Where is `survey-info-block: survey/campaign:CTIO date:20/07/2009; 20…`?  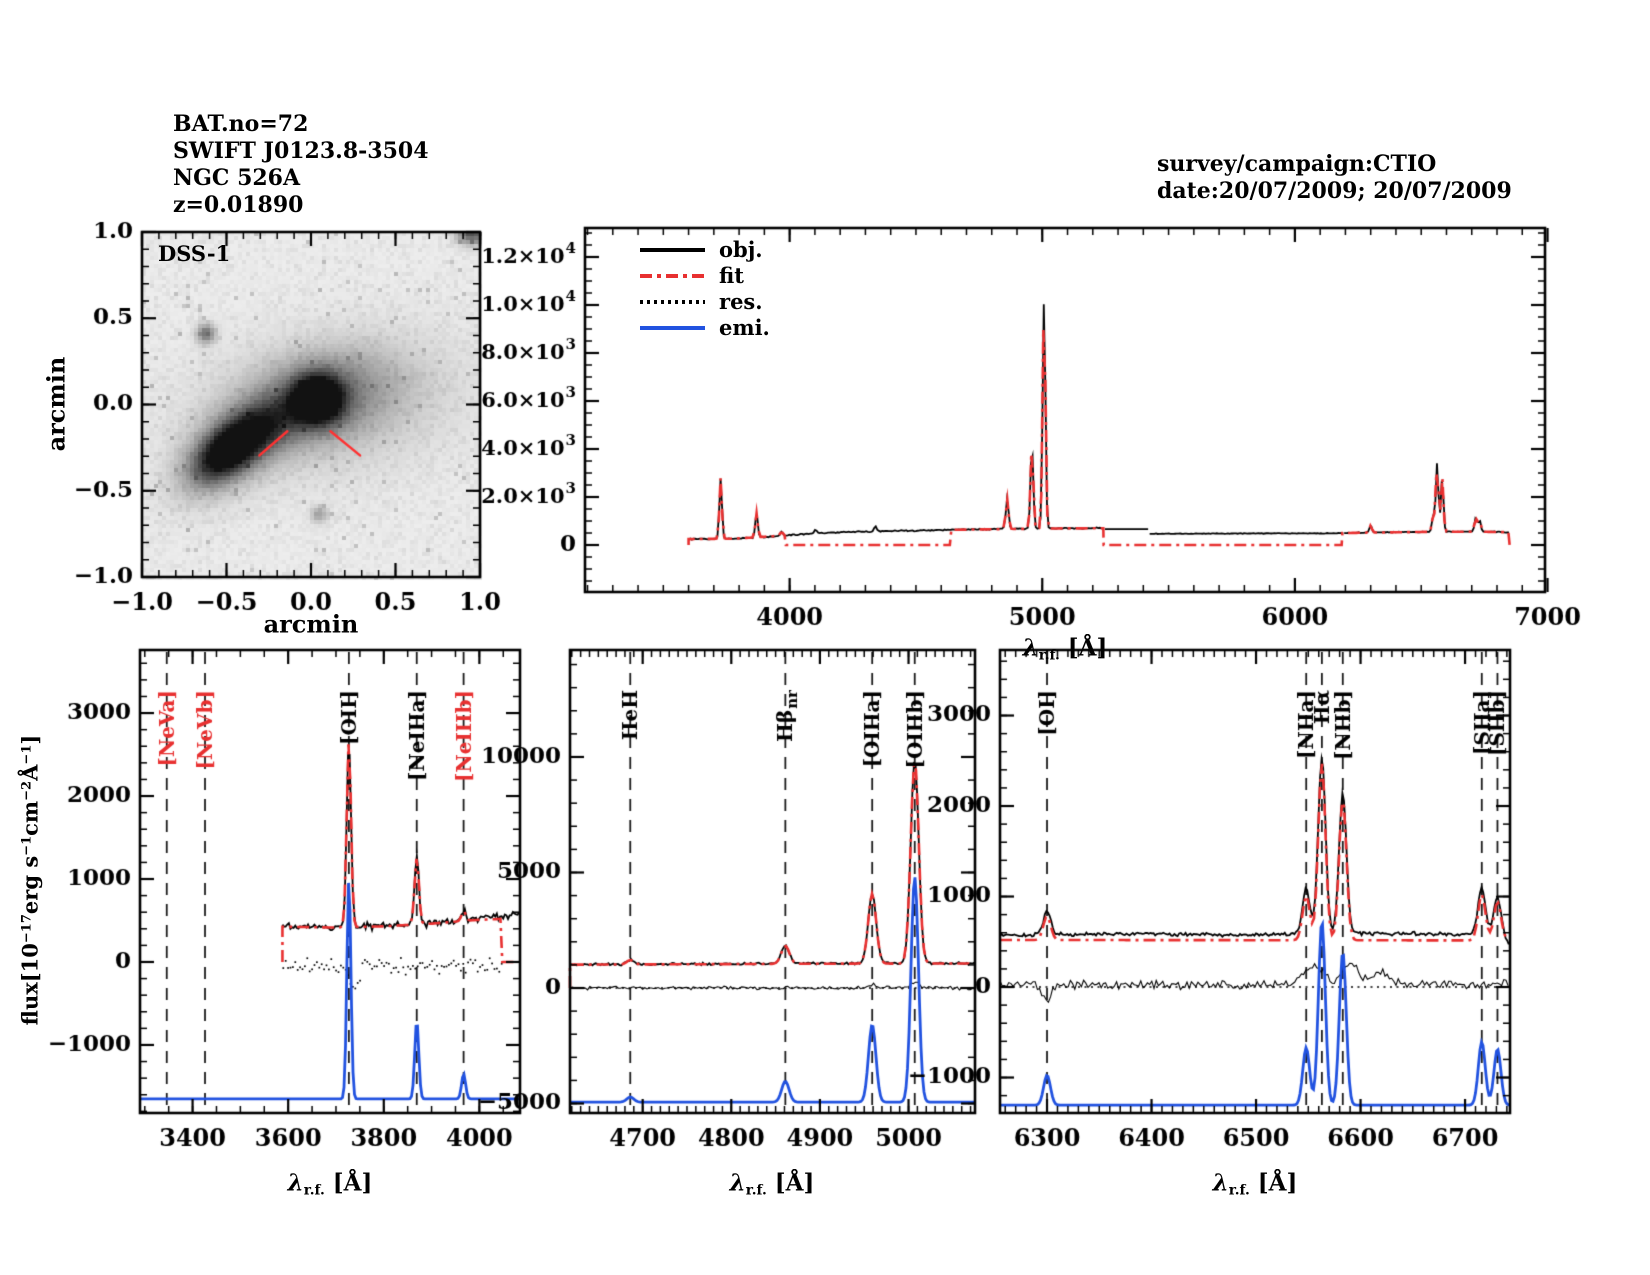
survey-info-block: survey/campaign:CTIO date:20/07/2009; 20… is located at coordinates (1334, 178).